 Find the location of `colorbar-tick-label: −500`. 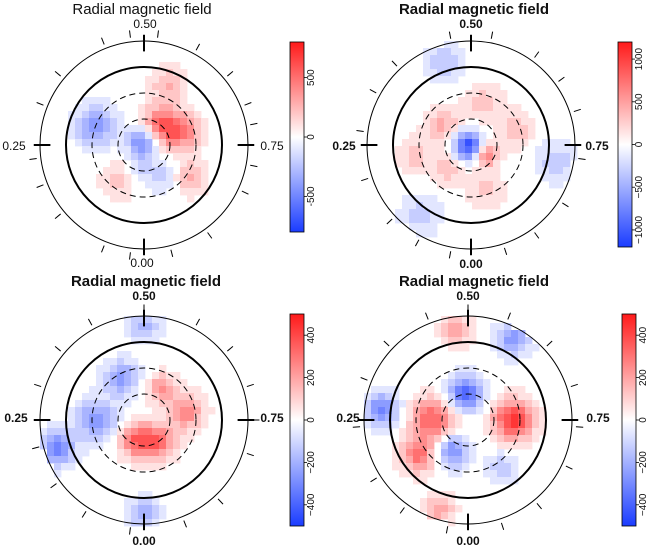

colorbar-tick-label: −500 is located at coordinates (639, 187).